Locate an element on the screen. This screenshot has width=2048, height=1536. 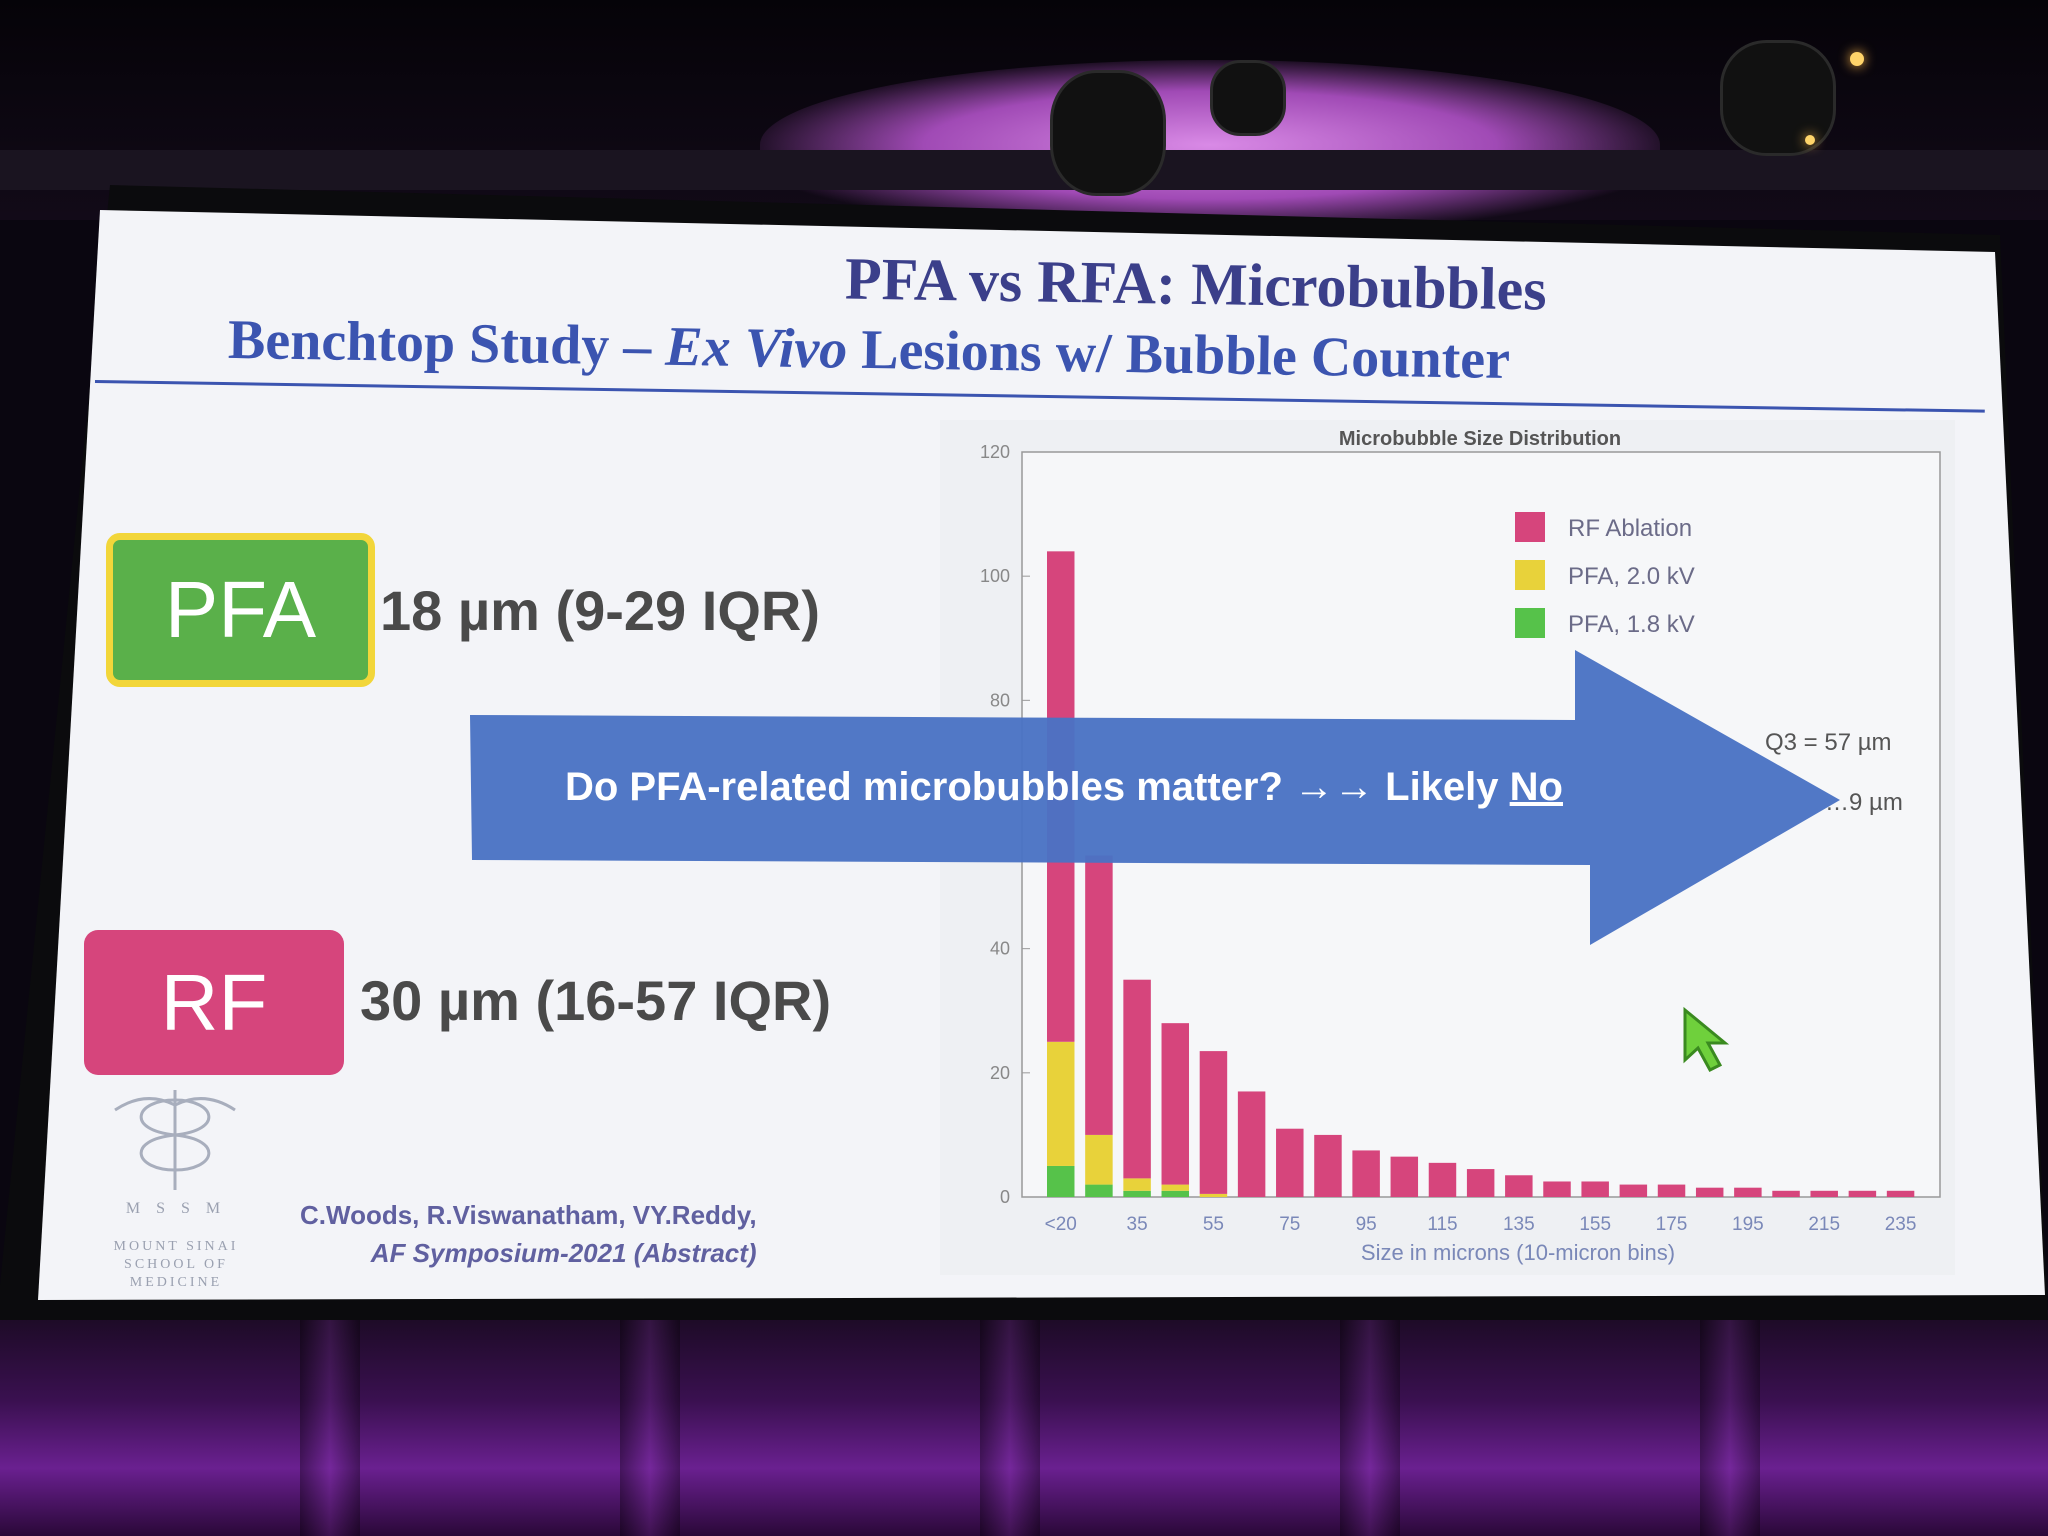
x-tick-label: 55 is located at coordinates (1213, 1224).